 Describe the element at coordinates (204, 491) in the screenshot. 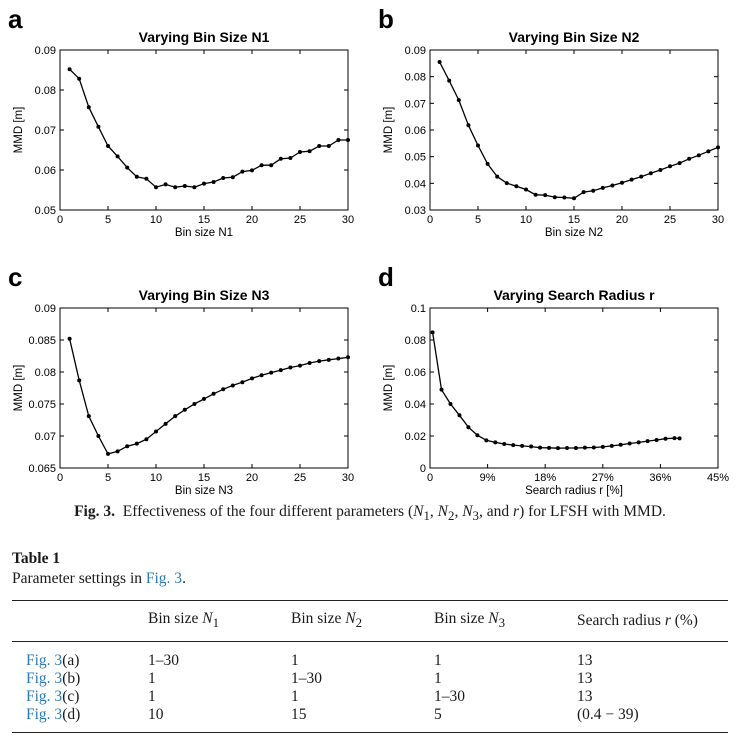

I see `x-axis-label: Bin size N3` at that location.